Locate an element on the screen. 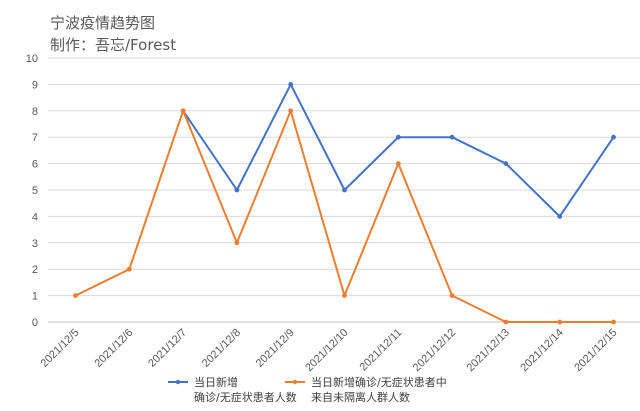 This screenshot has width=640, height=411. y-tick-label: 4 is located at coordinates (35, 217).